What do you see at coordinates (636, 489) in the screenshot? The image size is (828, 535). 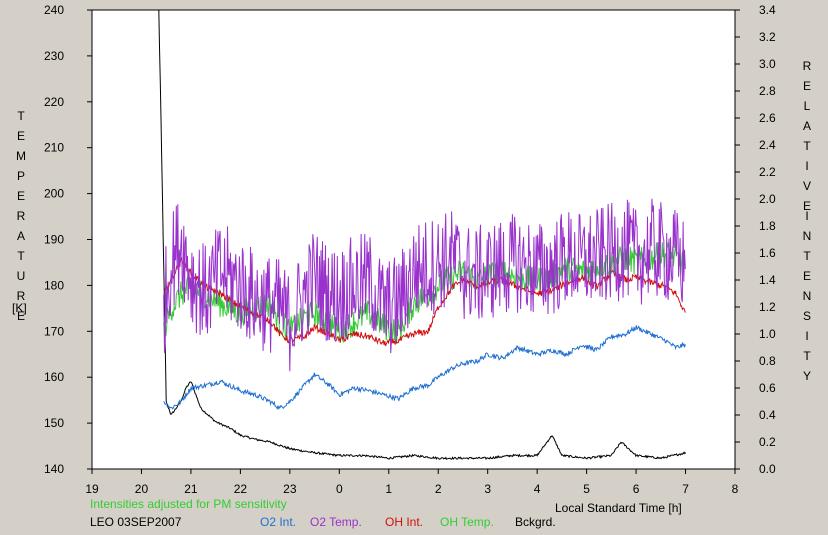 I see `x-tick-label: 6` at bounding box center [636, 489].